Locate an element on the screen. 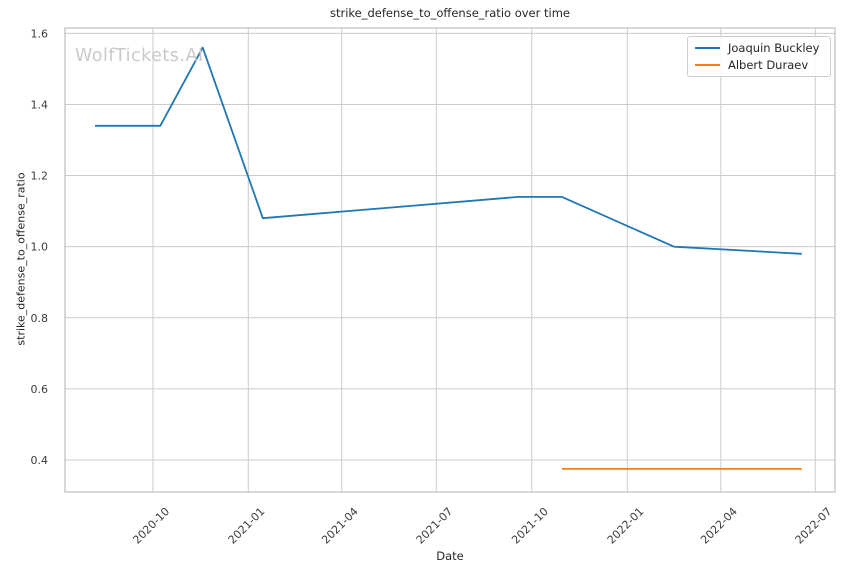  x-tick-label: 2022-07 is located at coordinates (814, 526).